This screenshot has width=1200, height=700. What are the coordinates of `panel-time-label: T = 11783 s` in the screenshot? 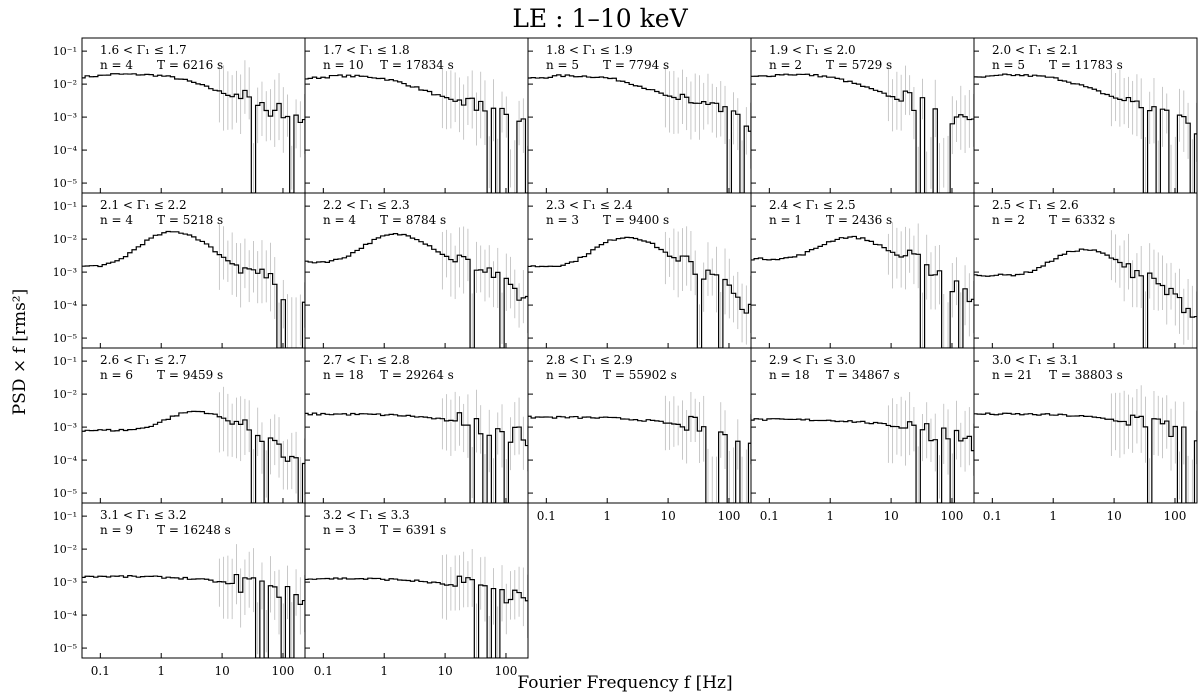 It's located at (1086, 65).